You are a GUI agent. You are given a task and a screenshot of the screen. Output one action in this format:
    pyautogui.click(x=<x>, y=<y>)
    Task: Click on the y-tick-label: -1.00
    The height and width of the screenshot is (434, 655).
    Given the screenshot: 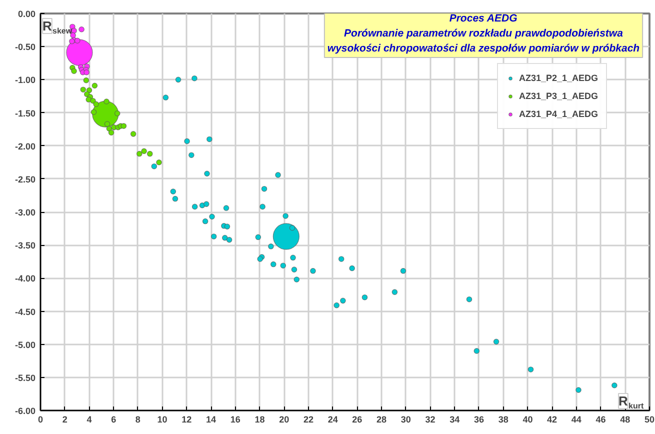 What is the action you would take?
    pyautogui.click(x=25, y=80)
    